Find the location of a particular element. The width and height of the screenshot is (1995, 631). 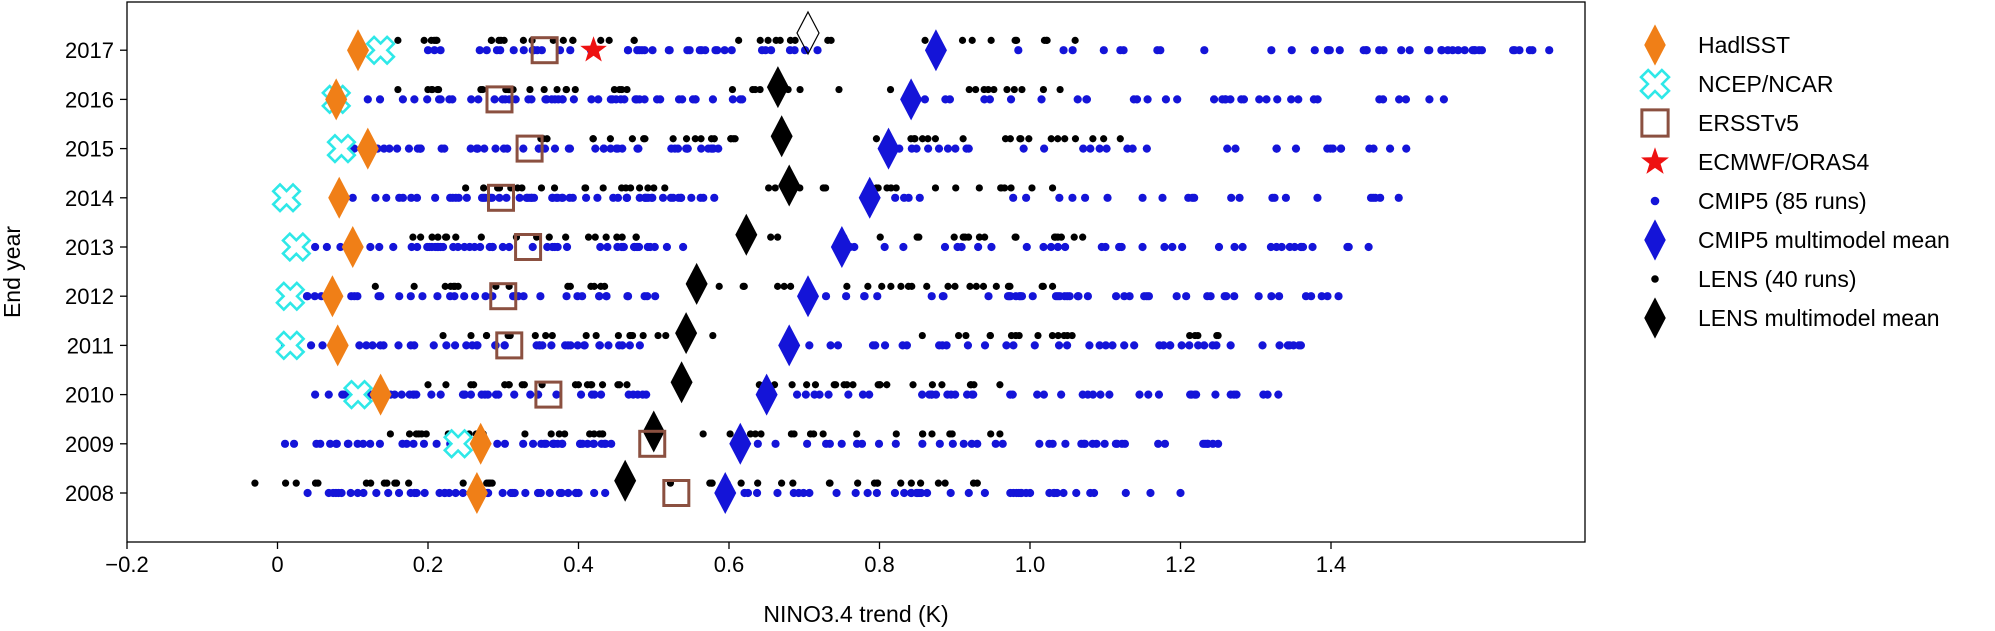

x-axis: −0.2 0 0.2 0.4 0.6 0.8 1.0 1.2 1.4 is located at coordinates (725, 559).